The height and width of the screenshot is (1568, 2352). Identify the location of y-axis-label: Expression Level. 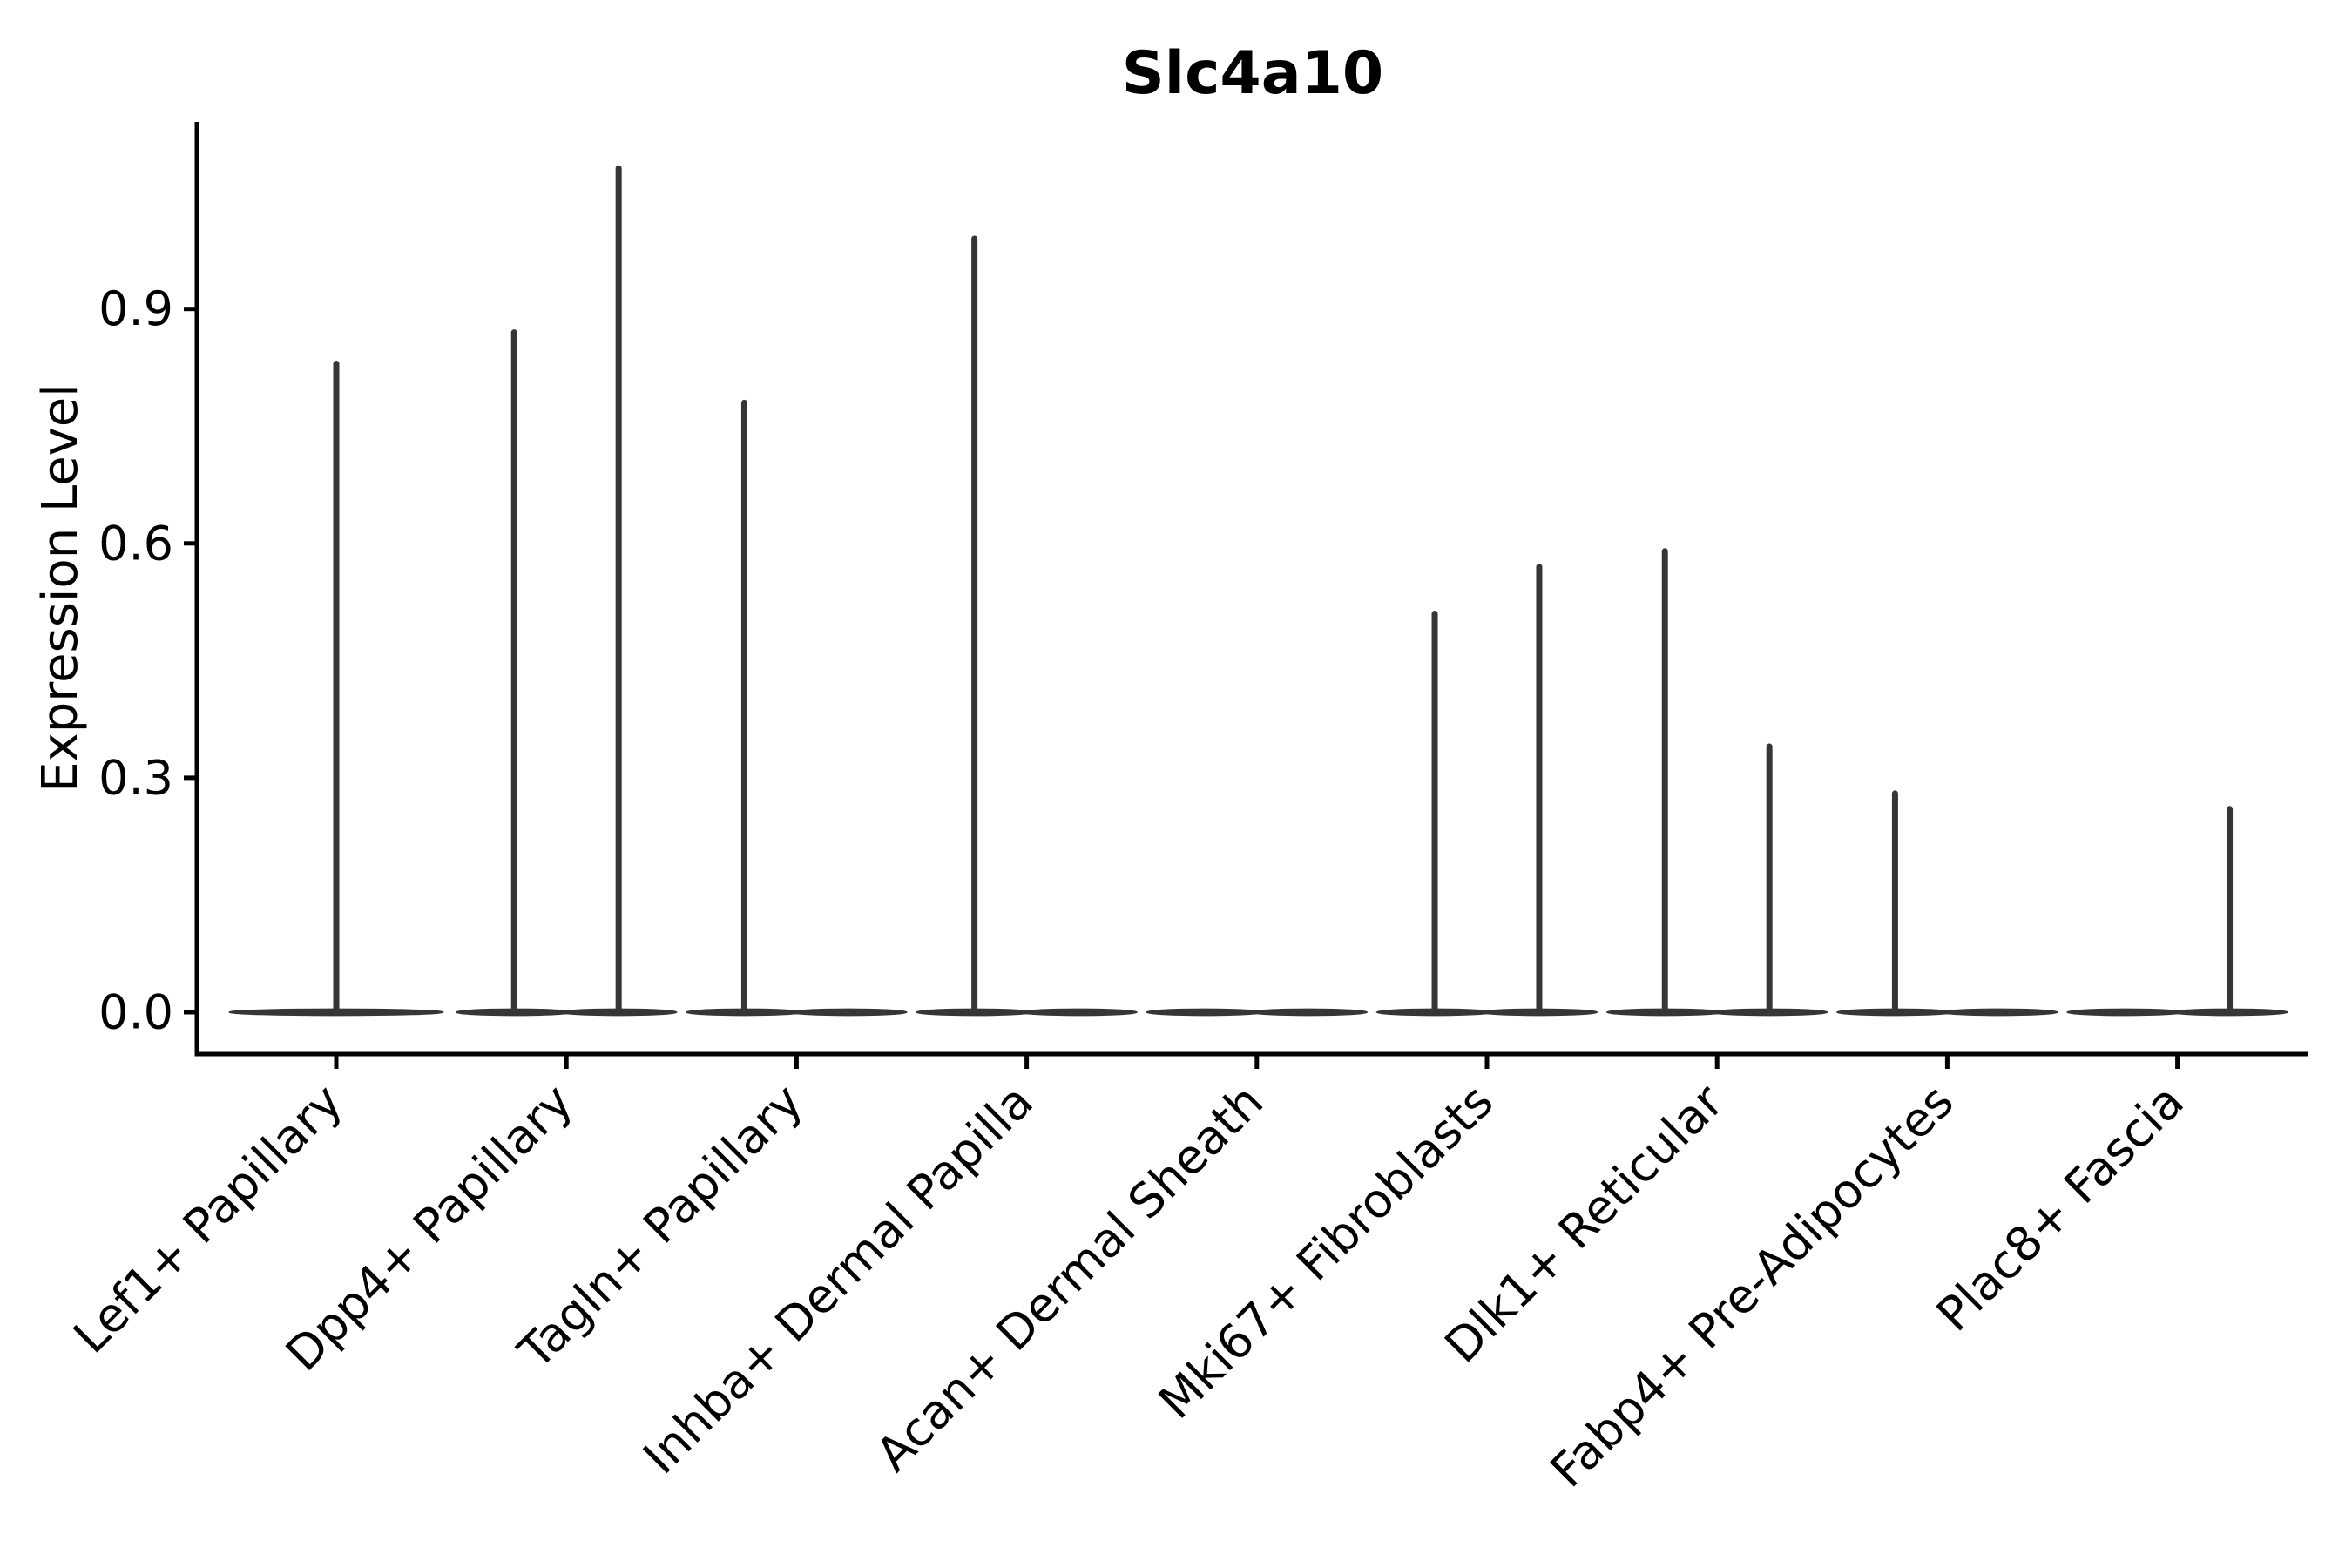
(61, 588).